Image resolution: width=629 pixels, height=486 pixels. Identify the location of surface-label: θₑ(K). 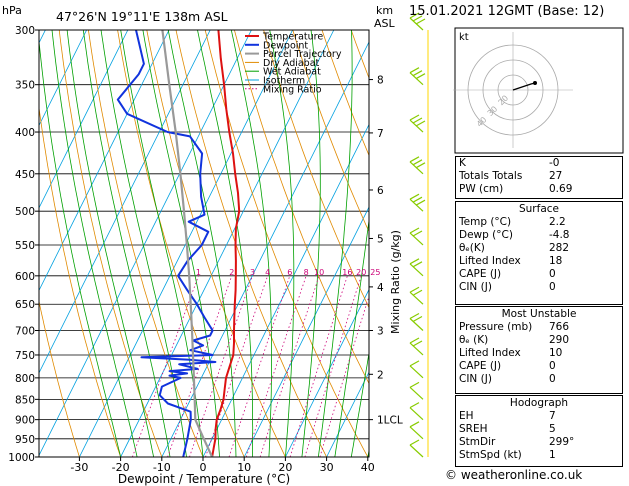
(472, 248).